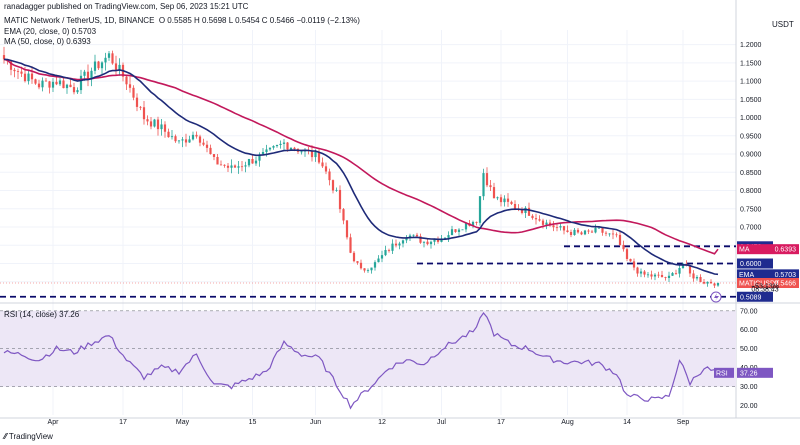 This screenshot has width=800, height=445. Describe the element at coordinates (783, 24) in the screenshot. I see `currency-label: USDT` at that location.